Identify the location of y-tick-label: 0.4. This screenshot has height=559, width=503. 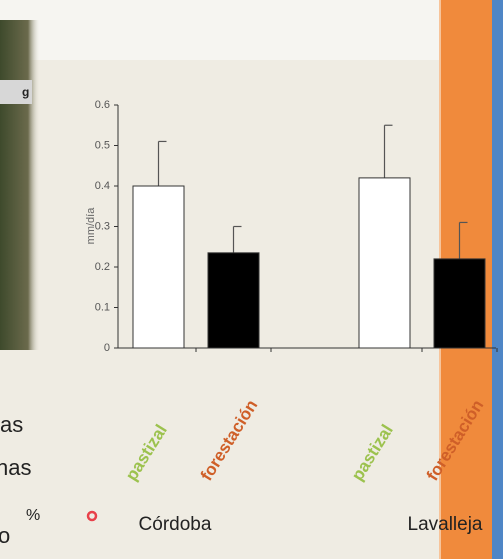
(102, 186).